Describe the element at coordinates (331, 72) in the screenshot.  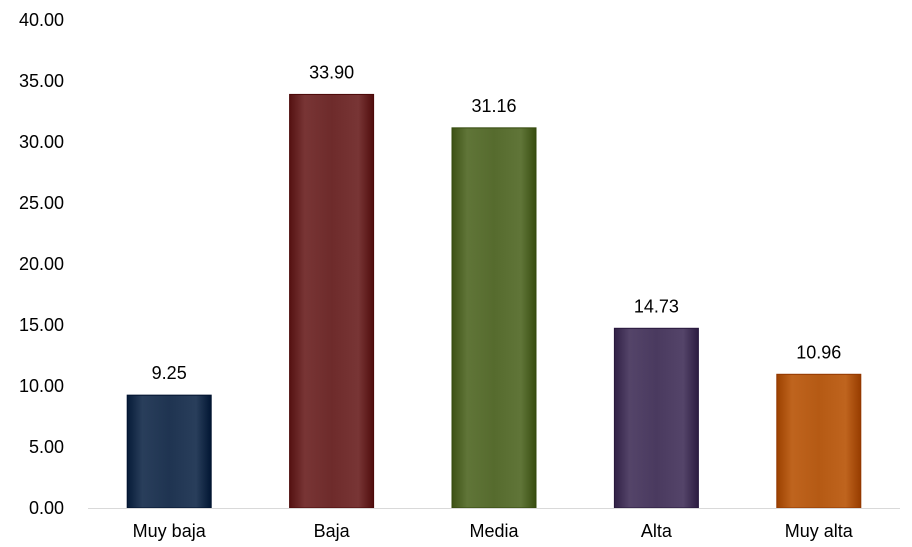
I see `data-label: 33.90` at that location.